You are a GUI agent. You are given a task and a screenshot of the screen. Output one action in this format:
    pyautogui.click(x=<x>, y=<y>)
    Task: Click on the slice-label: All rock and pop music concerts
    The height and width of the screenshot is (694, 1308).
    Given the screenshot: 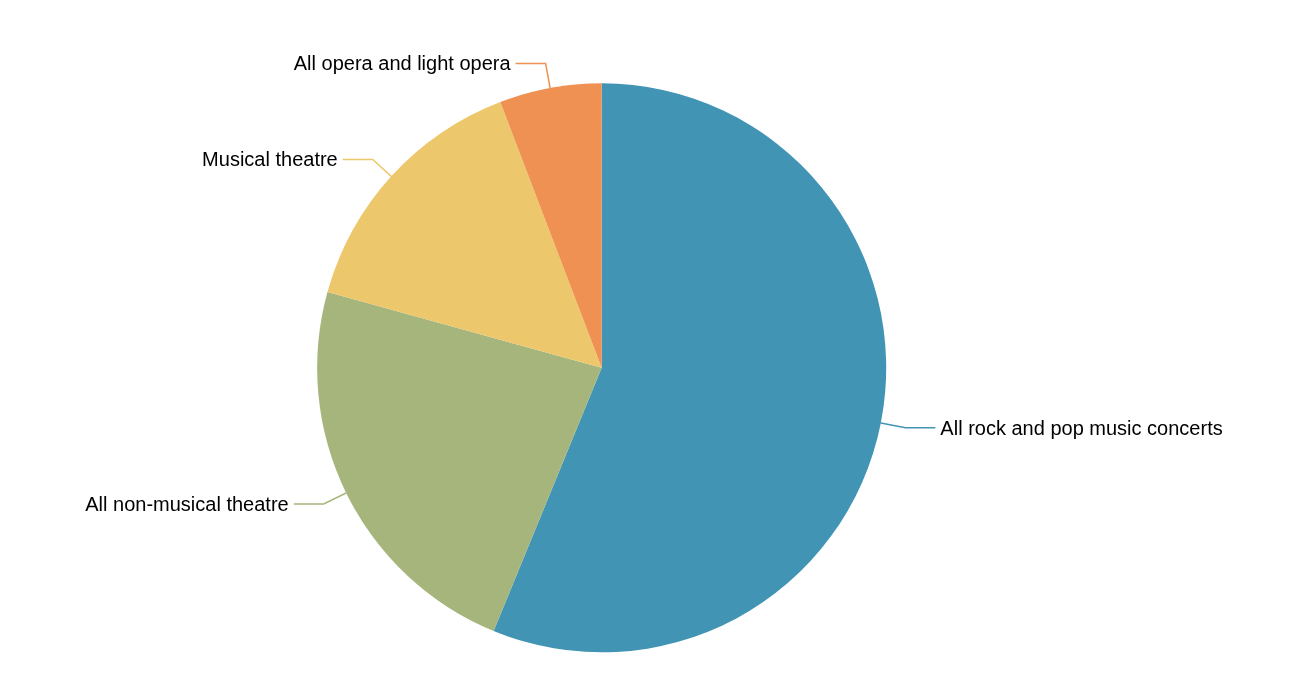 What is the action you would take?
    pyautogui.click(x=1081, y=427)
    